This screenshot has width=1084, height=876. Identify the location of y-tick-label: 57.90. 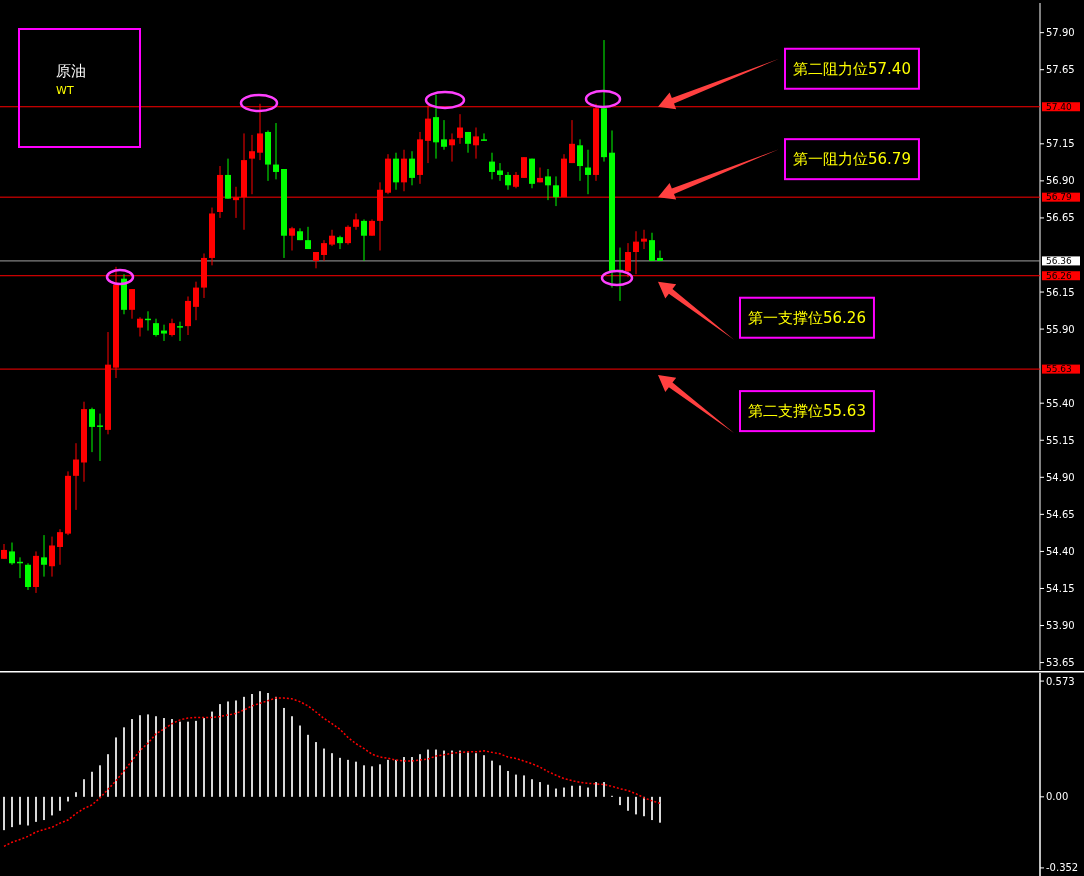
(1060, 33).